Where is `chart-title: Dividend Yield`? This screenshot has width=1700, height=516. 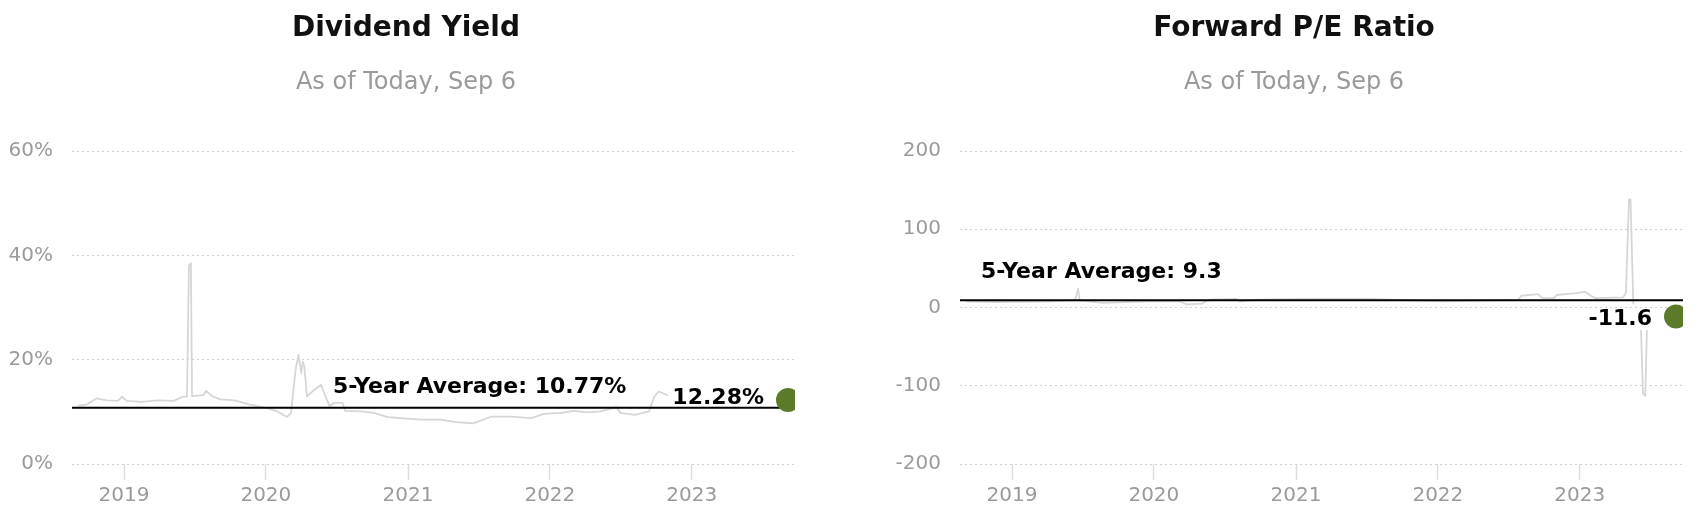
chart-title: Dividend Yield is located at coordinates (406, 27).